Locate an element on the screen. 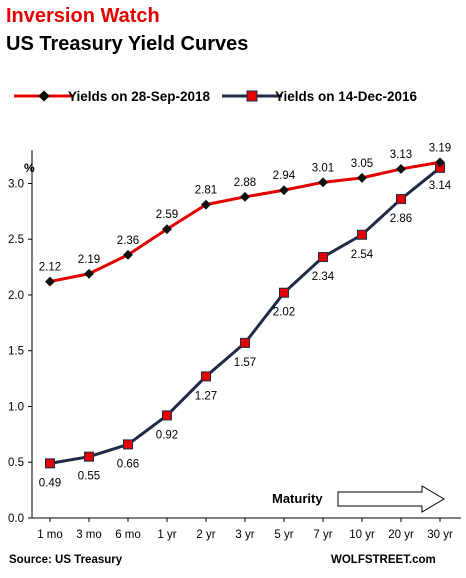 The image size is (466, 578). data-label-2018: 2.12 is located at coordinates (50, 268).